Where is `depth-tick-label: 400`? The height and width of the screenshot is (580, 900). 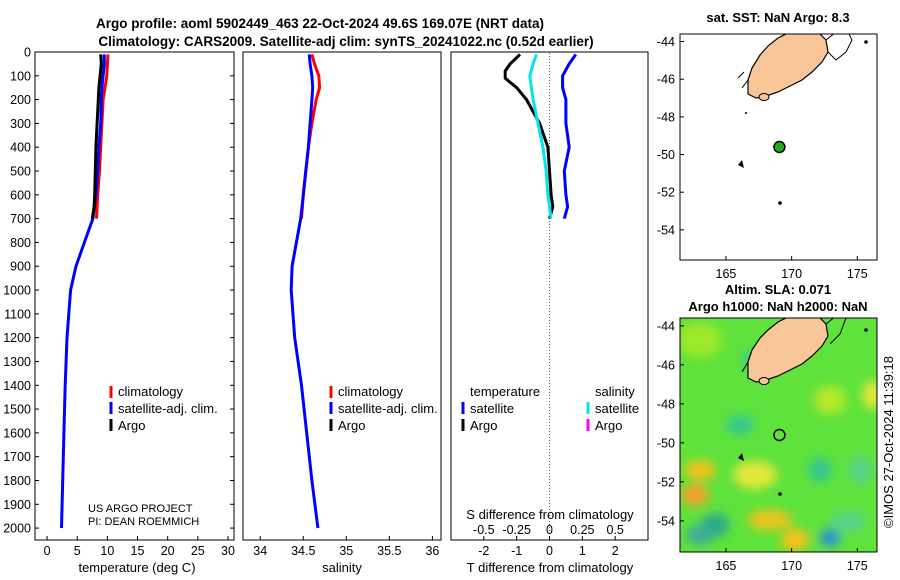 depth-tick-label: 400 is located at coordinates (20, 148).